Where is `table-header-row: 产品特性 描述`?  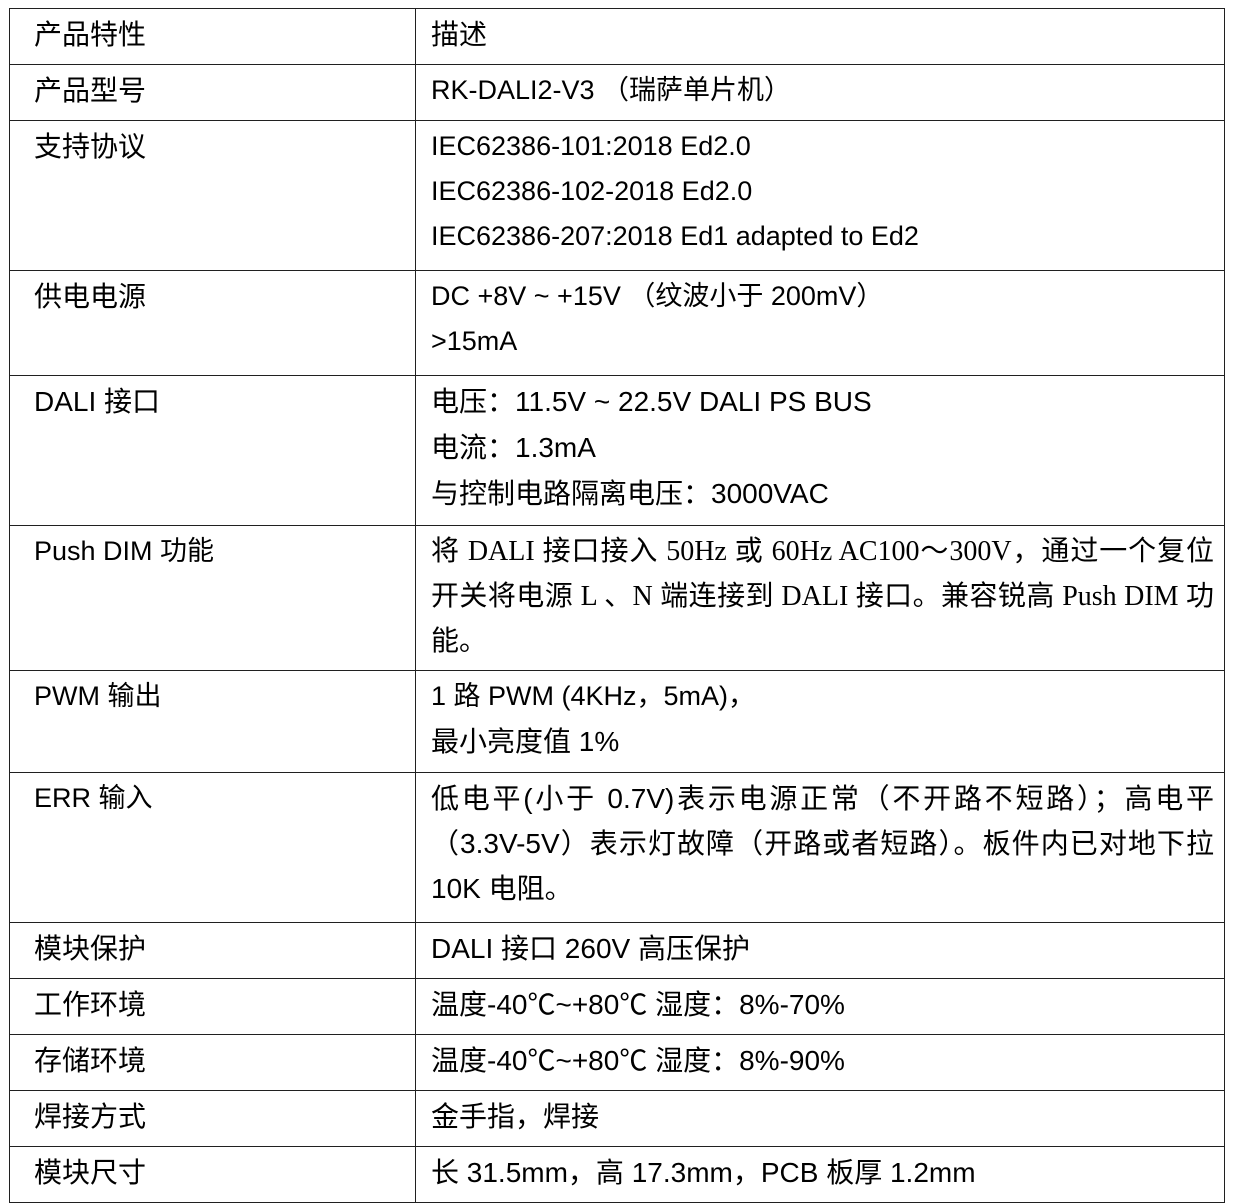
table-header-row: 产品特性 描述 is located at coordinates (617, 36).